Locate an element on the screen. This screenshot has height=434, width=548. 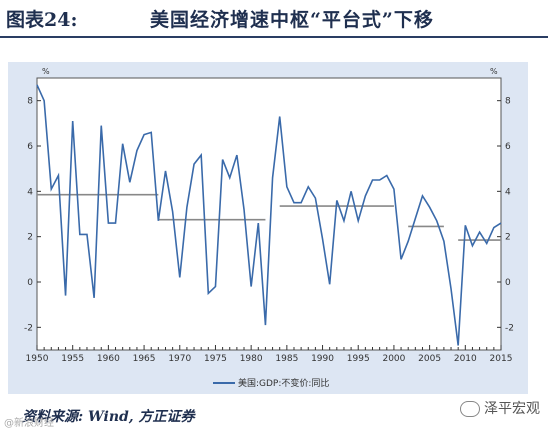
wechat-icon is located at coordinates (470, 409).